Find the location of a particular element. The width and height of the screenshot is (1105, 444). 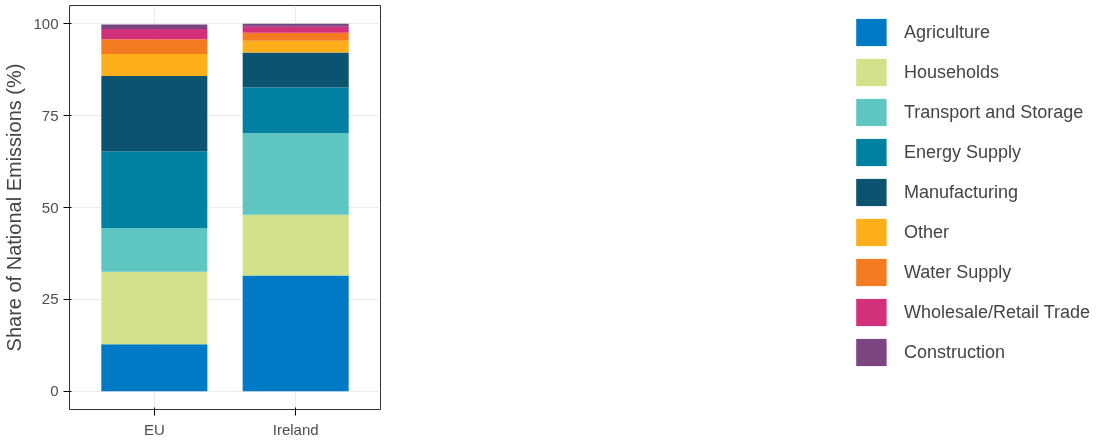

legend-label: Wholesale/Retail Trade is located at coordinates (996, 312).